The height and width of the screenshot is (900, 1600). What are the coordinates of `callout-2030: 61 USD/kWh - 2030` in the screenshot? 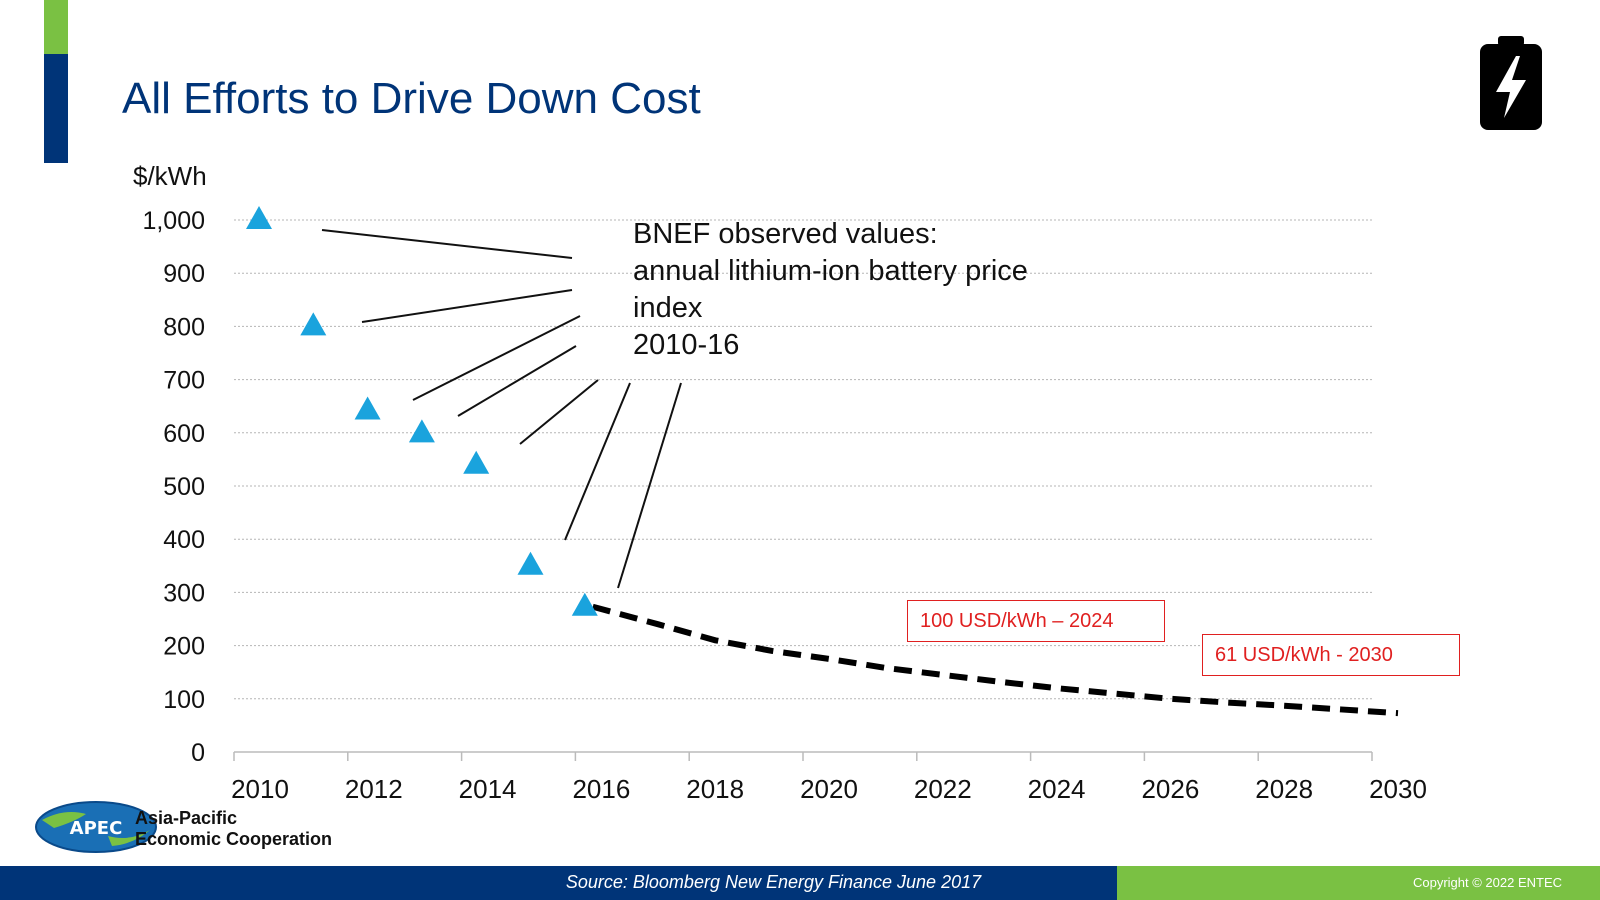 It's located at (1331, 655).